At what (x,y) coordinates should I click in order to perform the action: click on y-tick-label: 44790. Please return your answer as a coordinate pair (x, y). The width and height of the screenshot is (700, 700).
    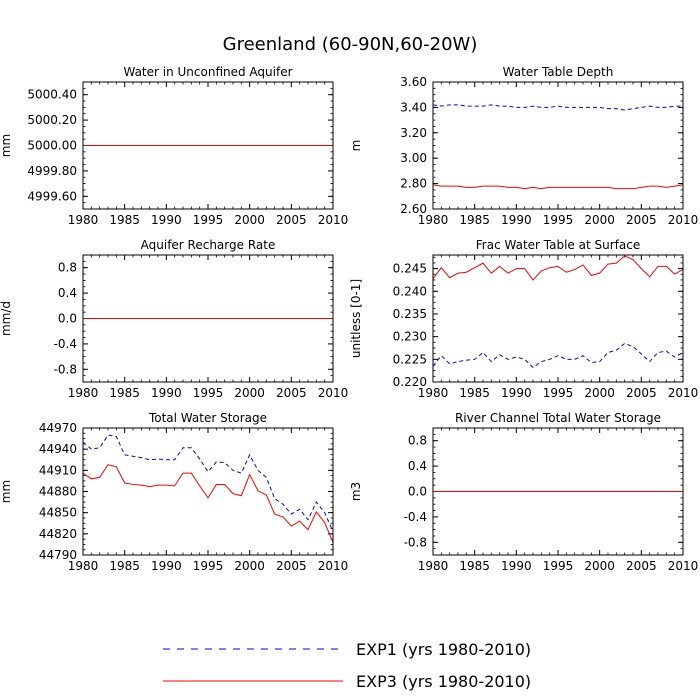
    Looking at the image, I should click on (58, 555).